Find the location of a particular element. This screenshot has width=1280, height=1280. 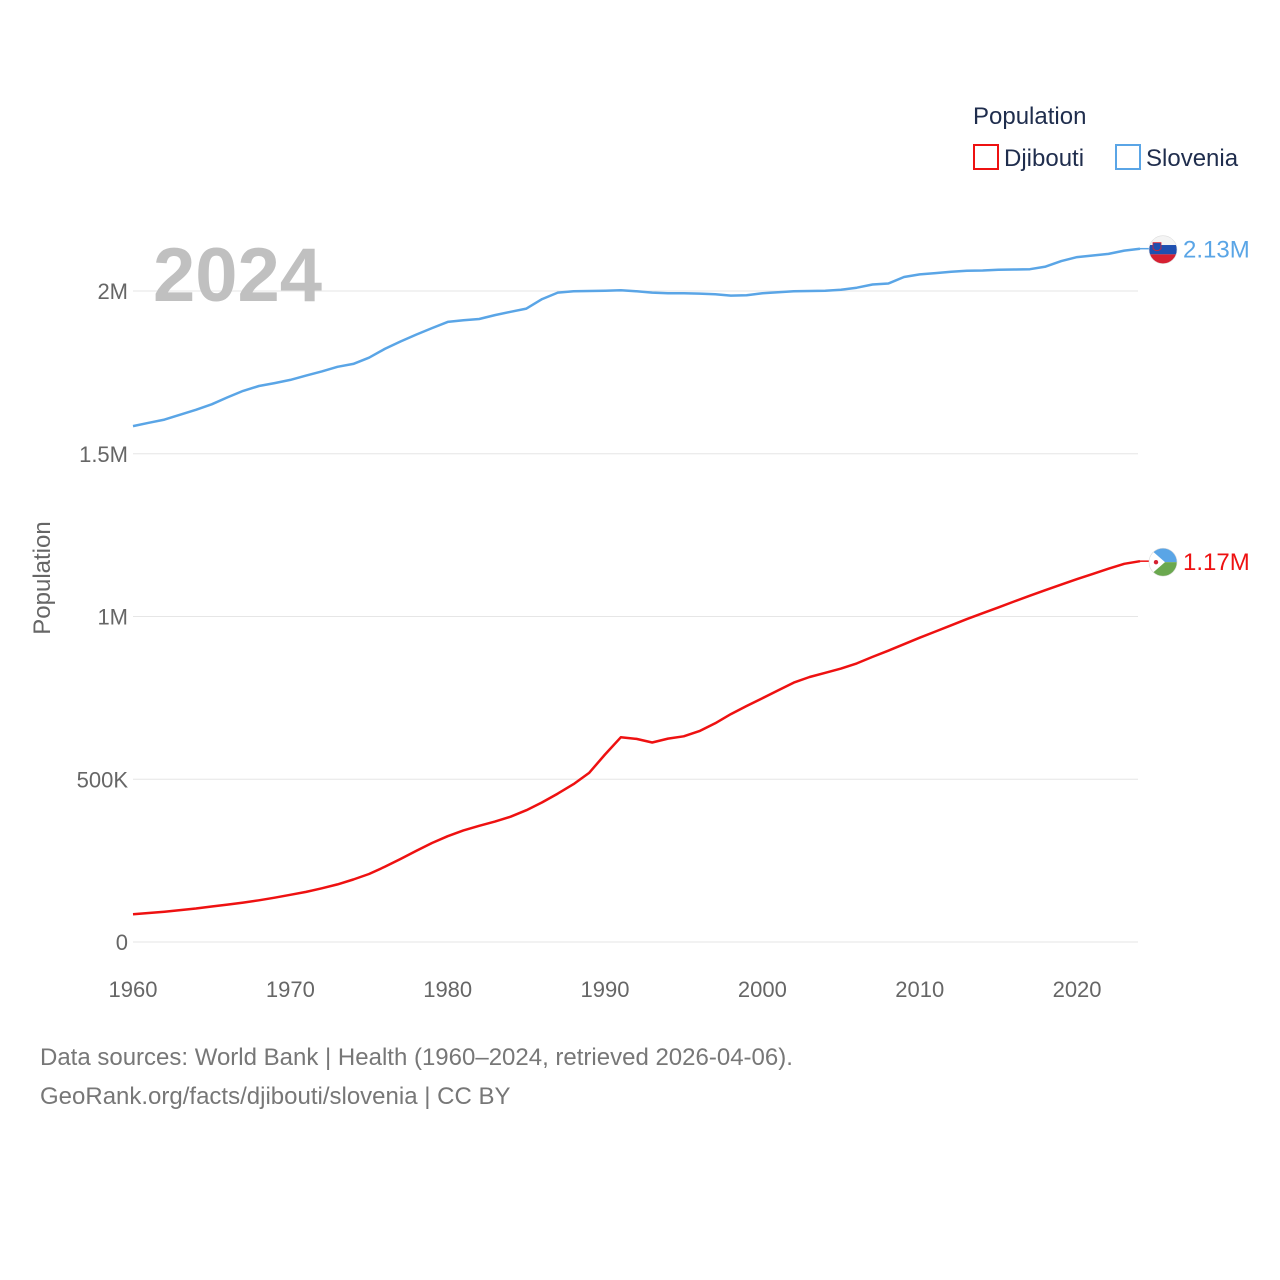

djibouti-flag-icon is located at coordinates (1163, 562).